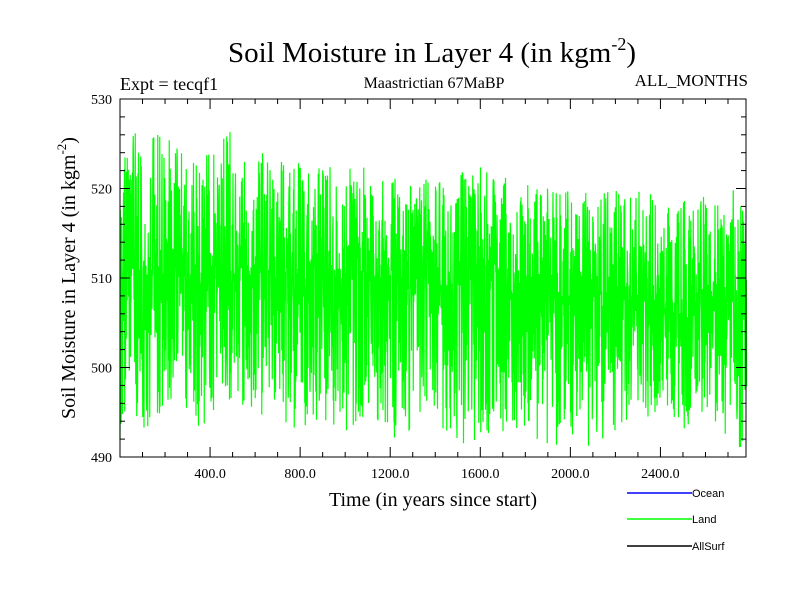  I want to click on y-tick-label: 510, so click(101, 279).